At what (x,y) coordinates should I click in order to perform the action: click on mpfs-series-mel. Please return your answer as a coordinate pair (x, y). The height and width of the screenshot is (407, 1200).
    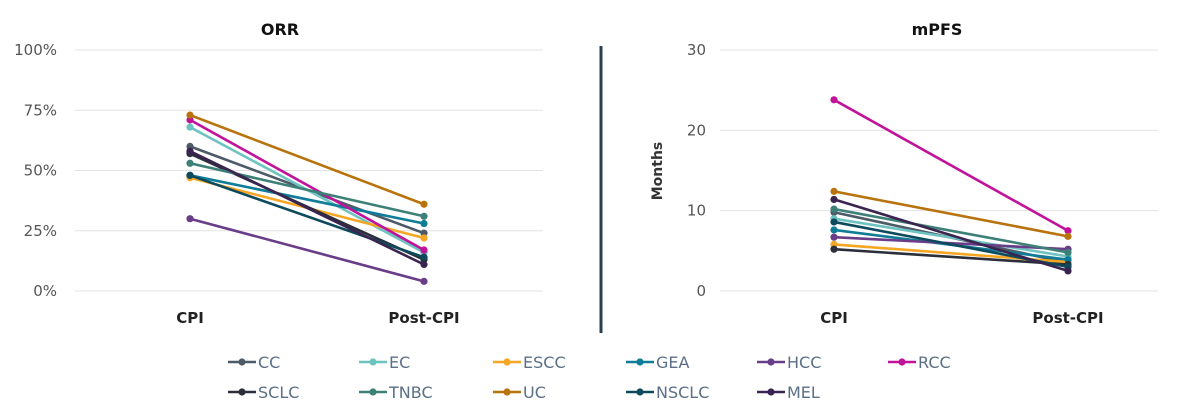
    Looking at the image, I should click on (951, 235).